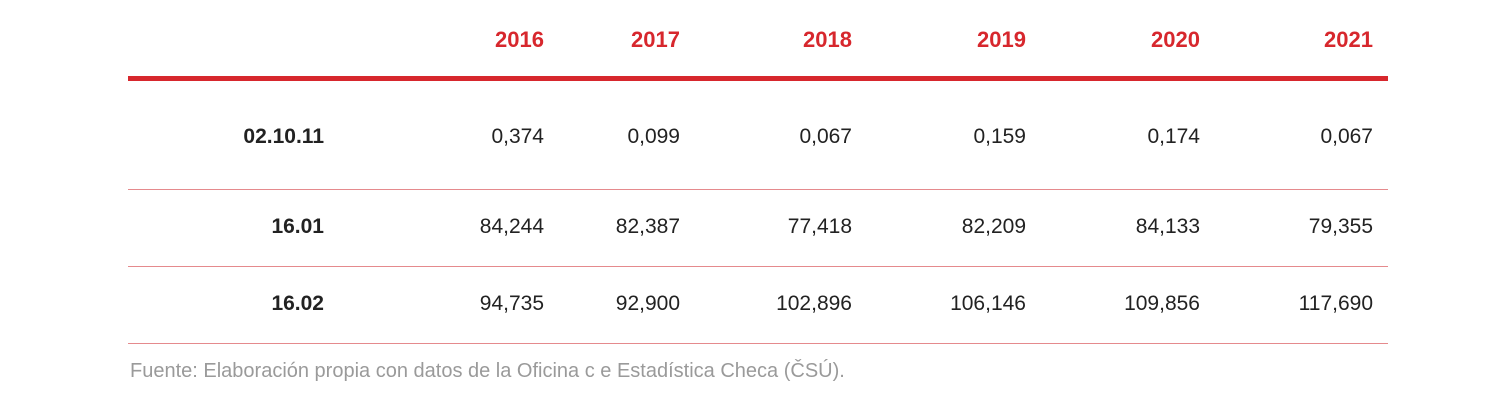 Image resolution: width=1508 pixels, height=411 pixels. Describe the element at coordinates (517, 136) in the screenshot. I see `table-cell: 0,374` at that location.